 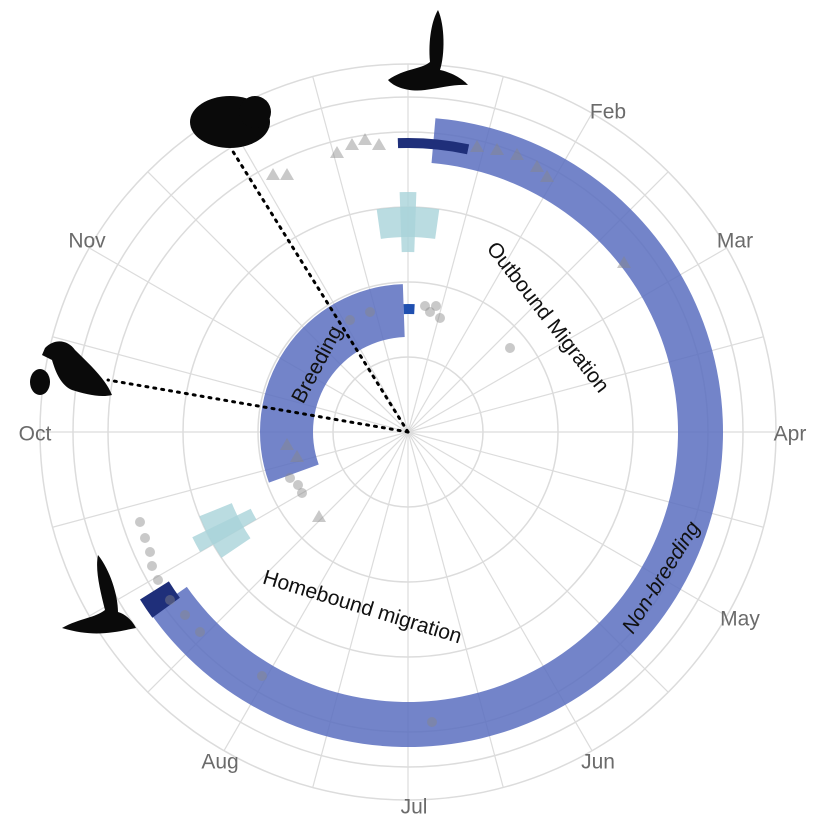 I want to click on connector-lines, so click(x=258, y=291).